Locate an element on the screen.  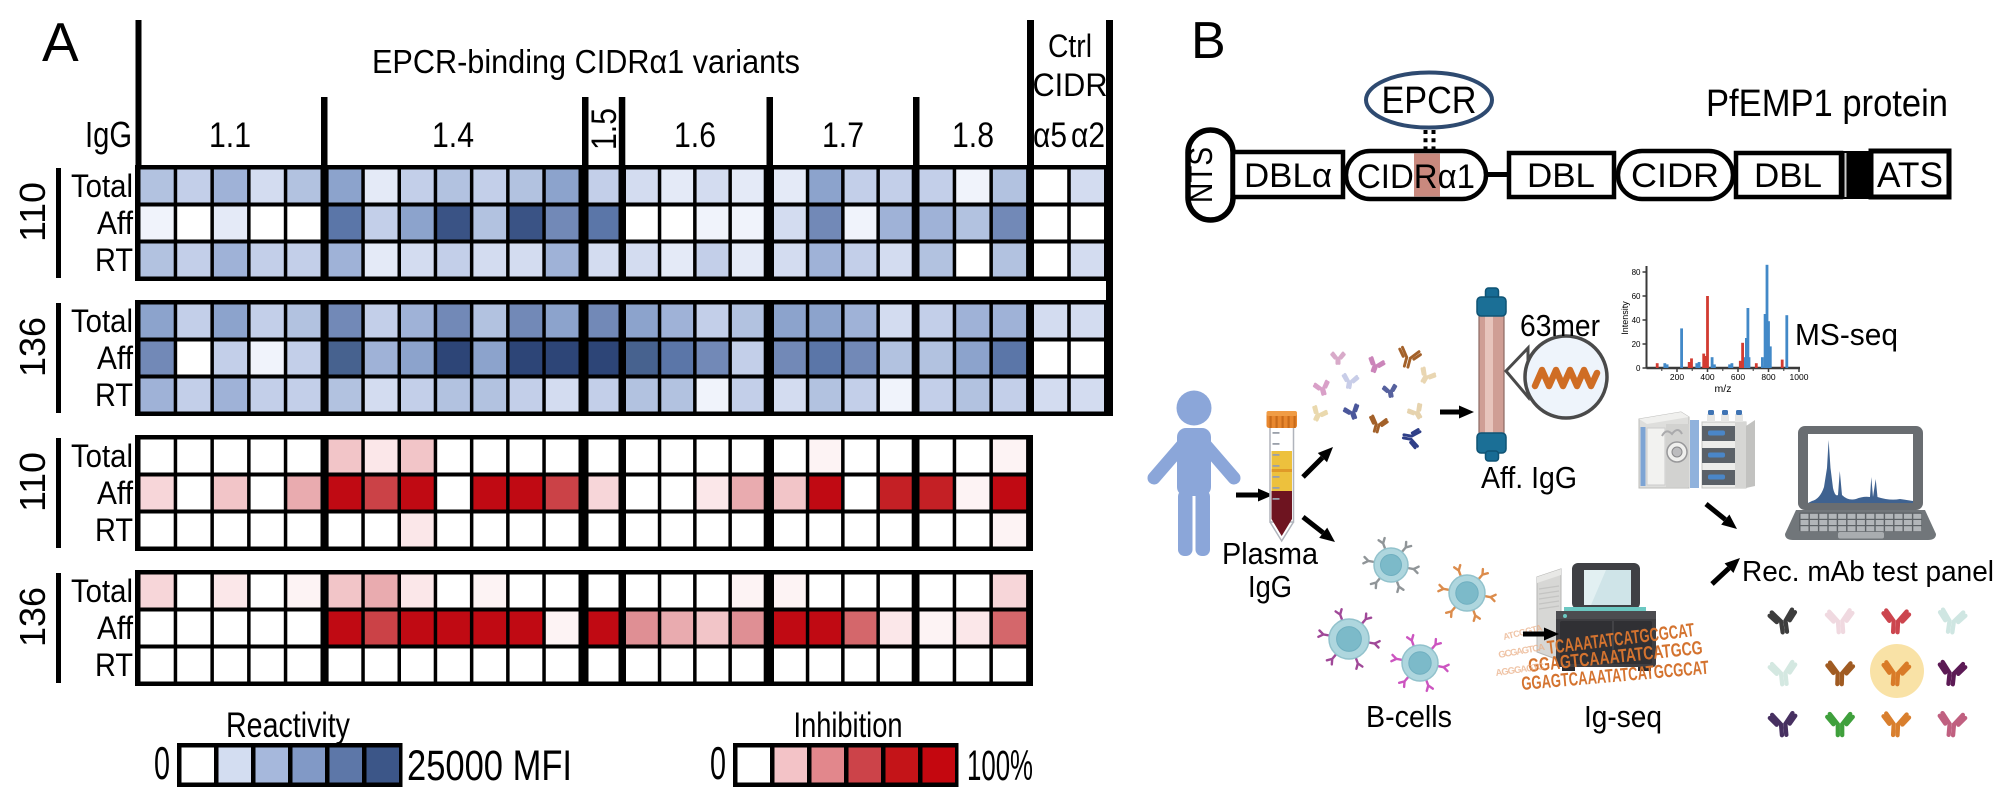
svg-text: ATS is located at coordinates (1910, 175).